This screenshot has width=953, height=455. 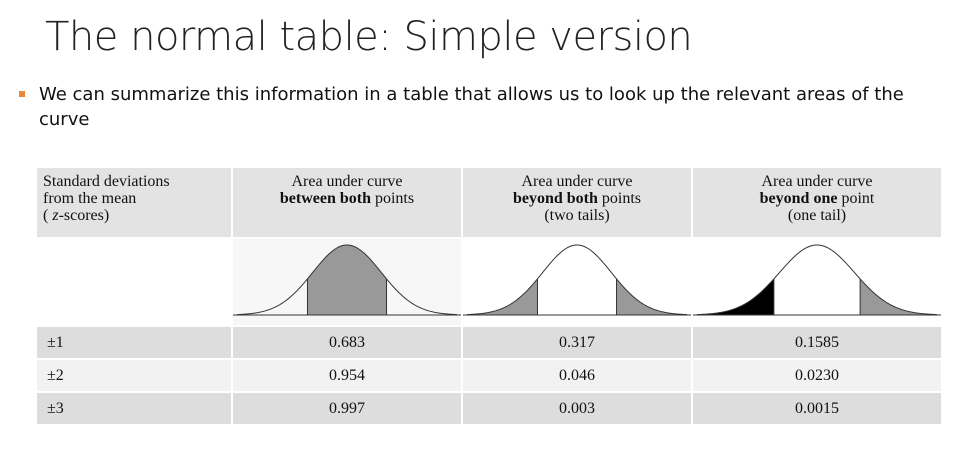 I want to click on black-left-tail, so click(x=735, y=296).